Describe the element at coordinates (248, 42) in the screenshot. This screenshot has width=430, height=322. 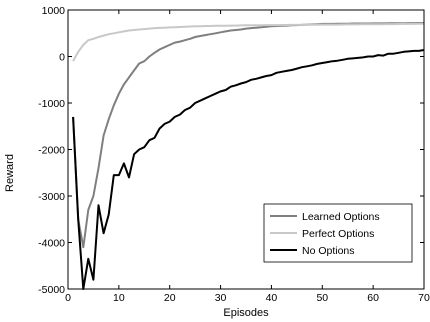
I see `series-line-perfect-options` at that location.